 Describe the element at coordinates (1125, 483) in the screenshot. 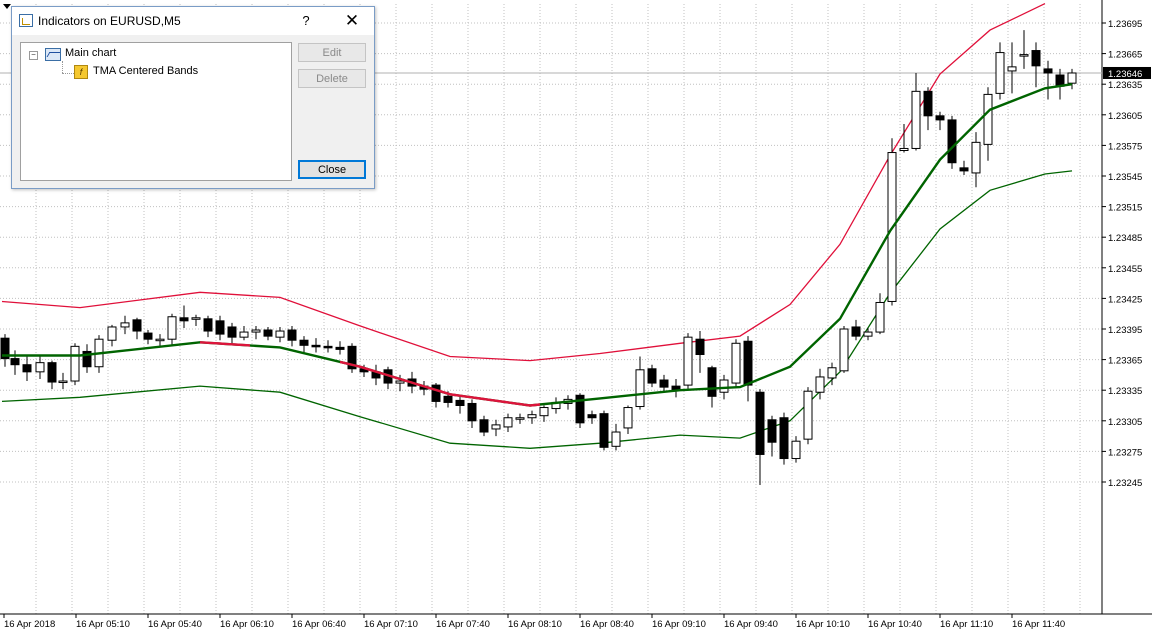

I see `price-label: 1.23245` at that location.